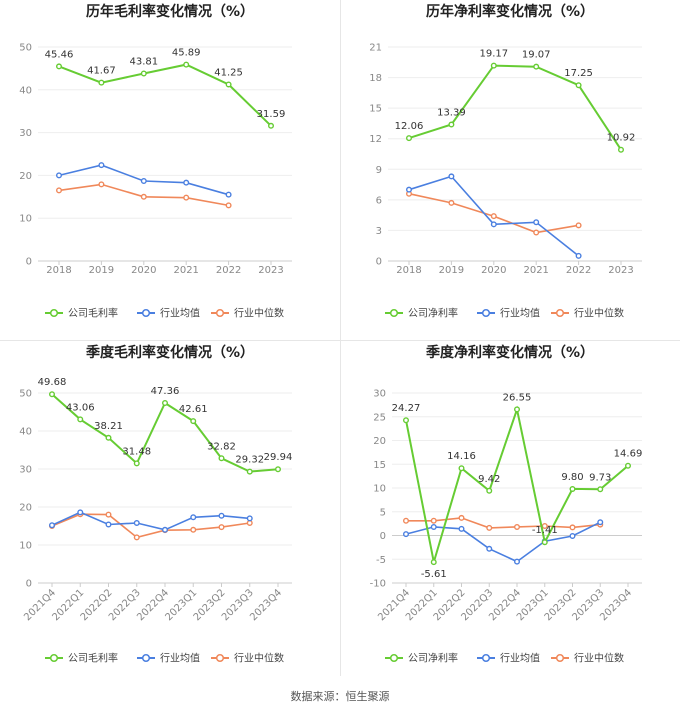 The height and width of the screenshot is (712, 680). Describe the element at coordinates (536, 55) in the screenshot. I see `data-label: 19.07` at that location.